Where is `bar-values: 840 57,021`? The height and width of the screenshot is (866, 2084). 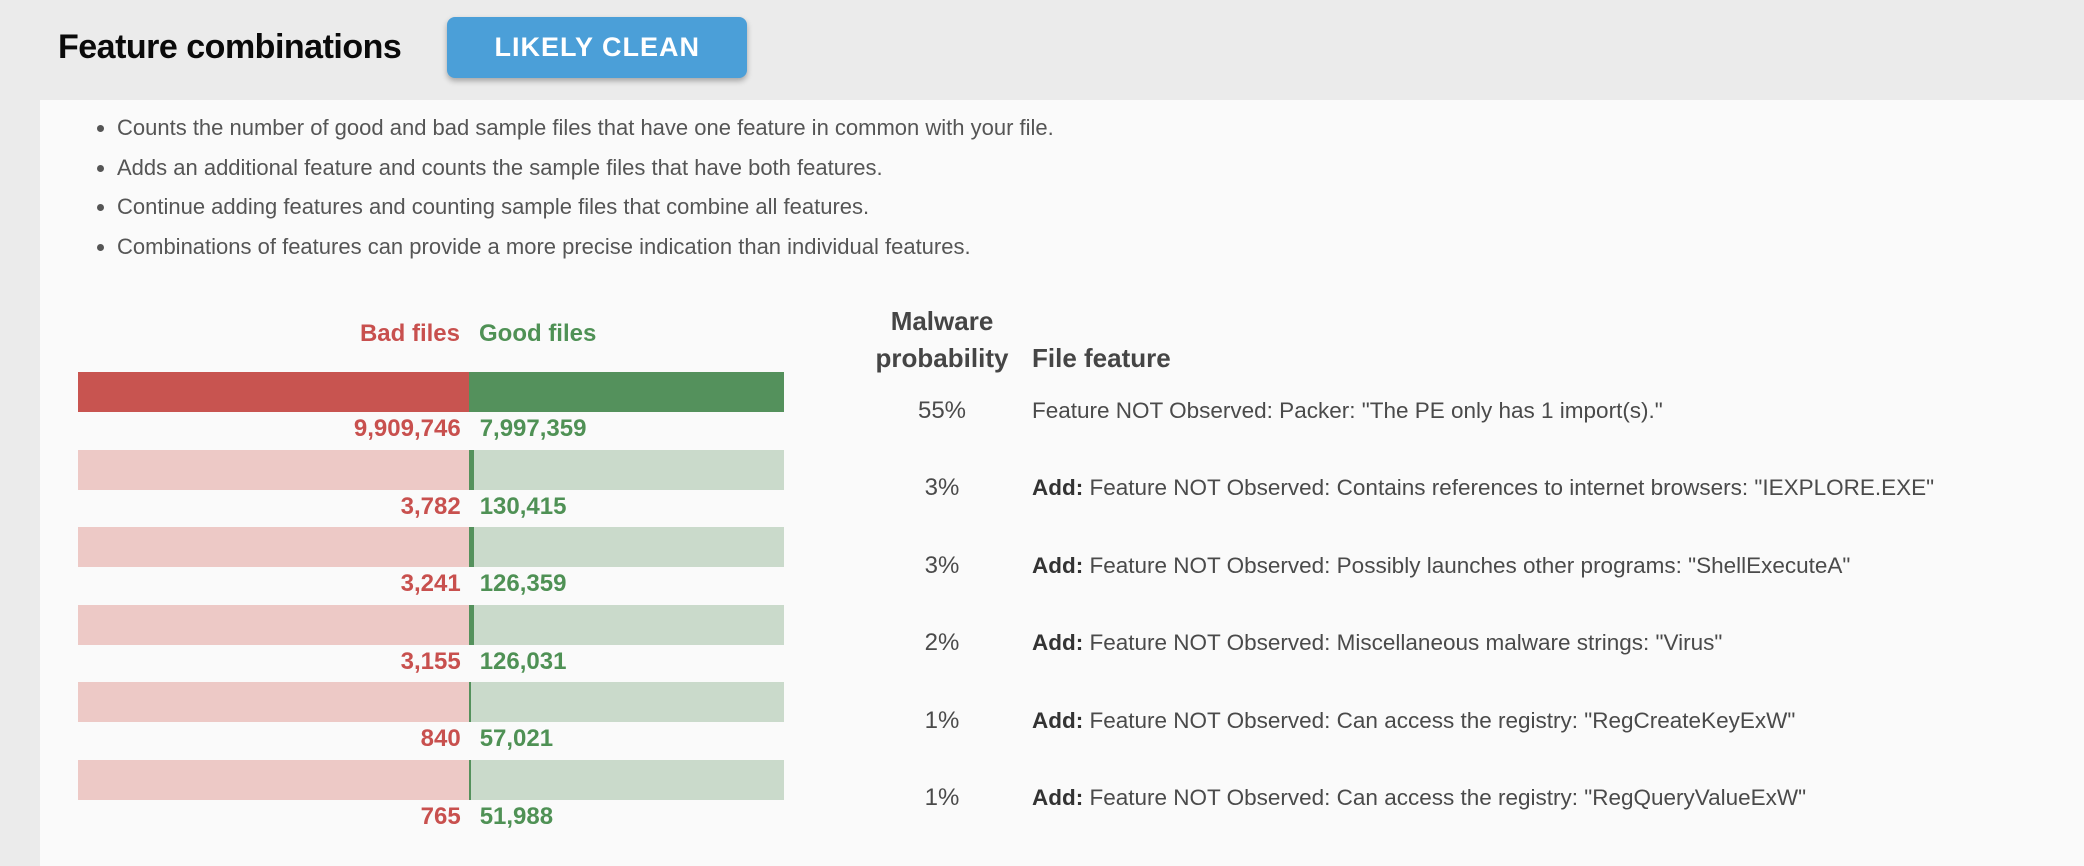
bar-values: 840 57,021 is located at coordinates (431, 739).